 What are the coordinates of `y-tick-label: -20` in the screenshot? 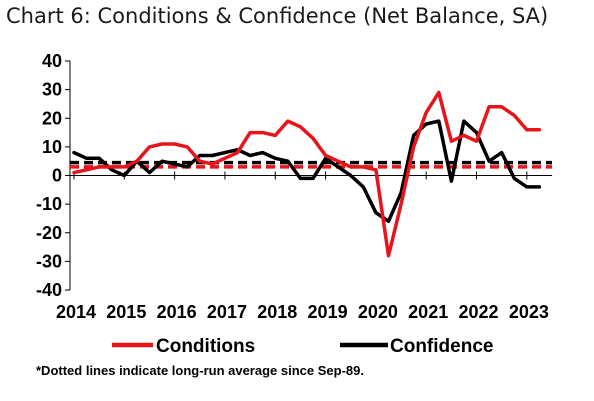 It's located at (49, 233).